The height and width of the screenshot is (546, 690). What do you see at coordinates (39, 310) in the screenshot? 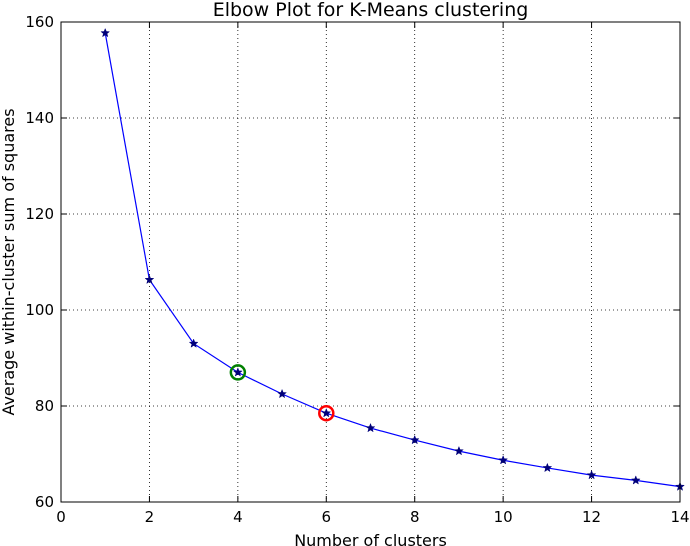
I see `y-tick-label: 100` at bounding box center [39, 310].